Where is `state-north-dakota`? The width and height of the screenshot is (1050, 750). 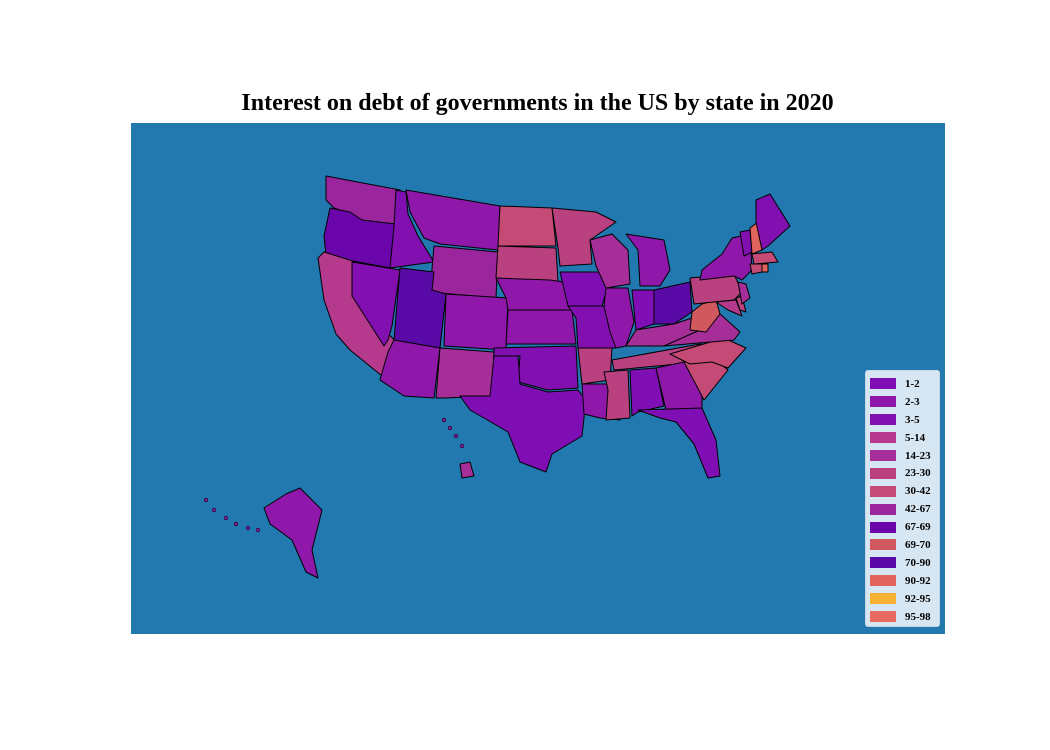 state-north-dakota is located at coordinates (527, 226).